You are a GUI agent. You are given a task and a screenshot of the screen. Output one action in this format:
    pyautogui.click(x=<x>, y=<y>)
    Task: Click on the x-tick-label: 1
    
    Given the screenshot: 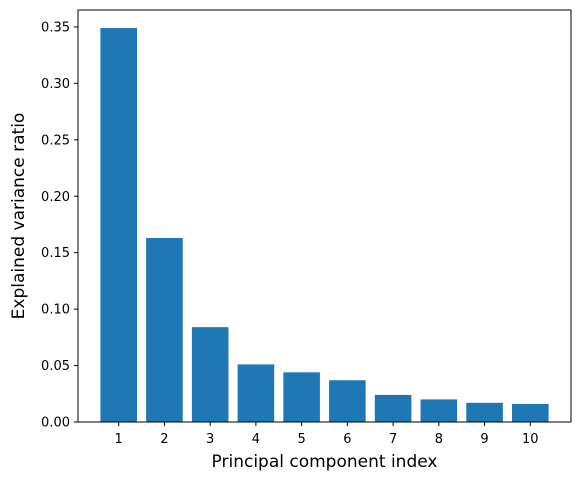 What is the action you would take?
    pyautogui.click(x=119, y=439)
    